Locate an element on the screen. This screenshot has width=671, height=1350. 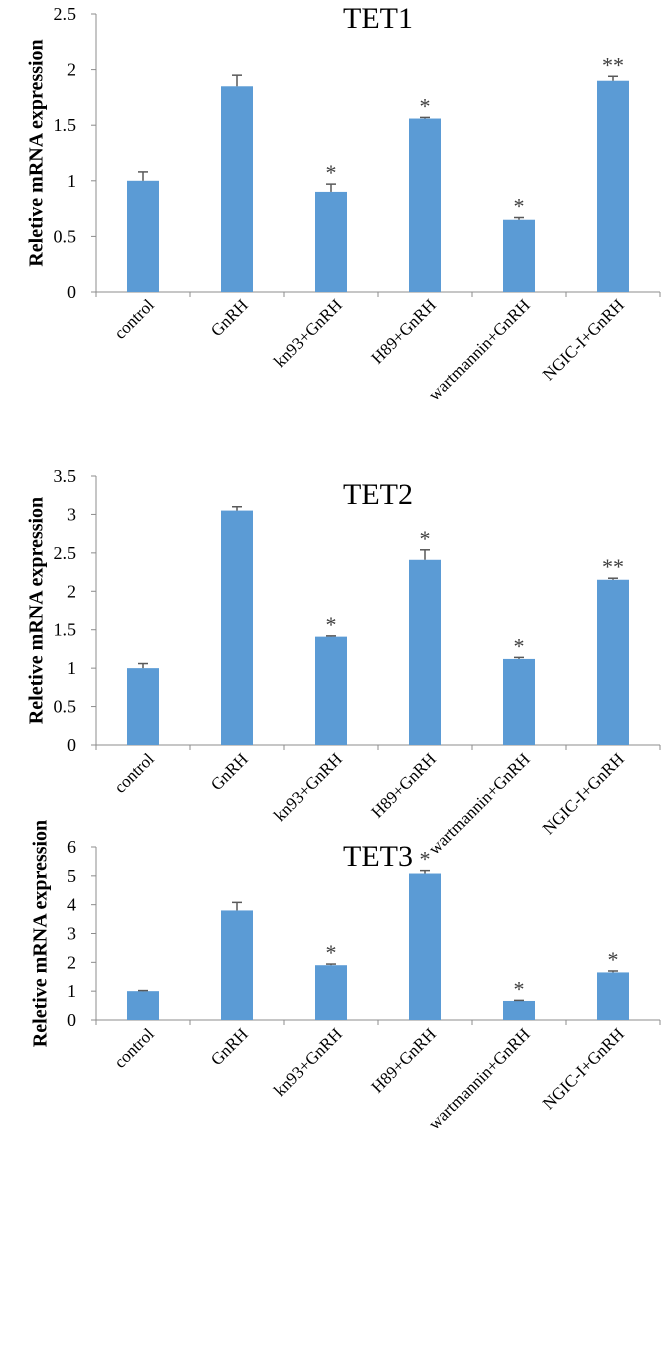
y-tick-label: 3.5 is located at coordinates (65, 476).